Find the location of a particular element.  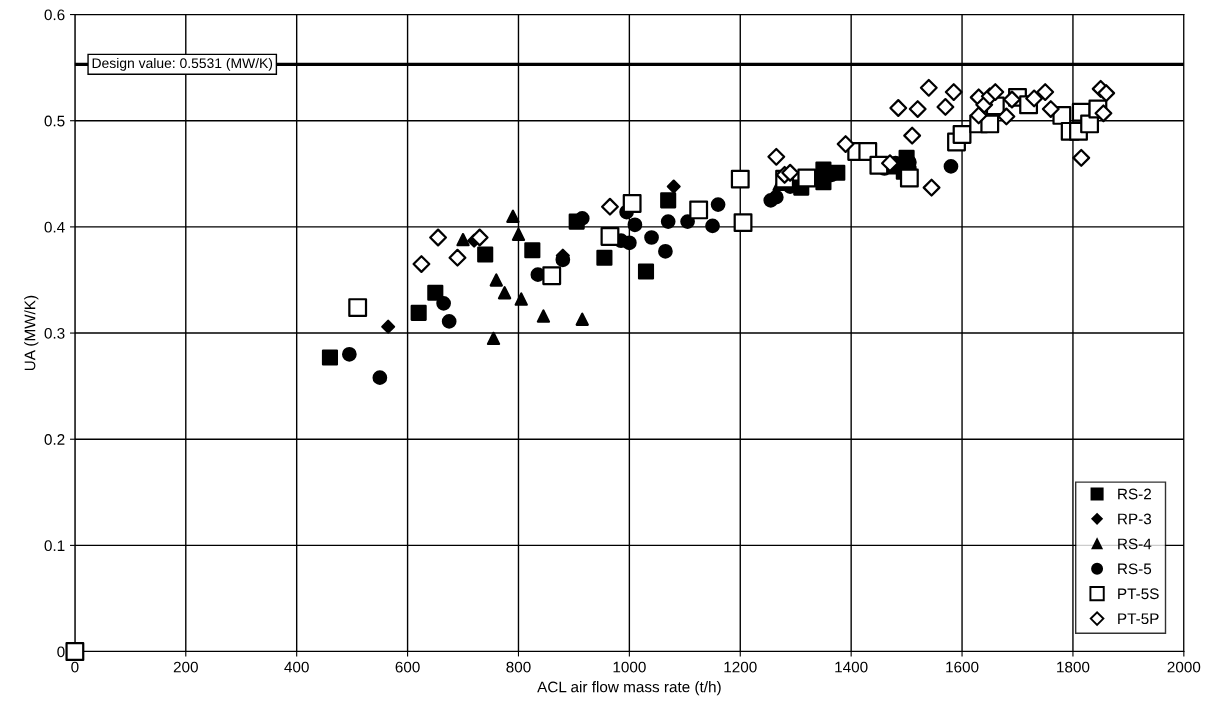

x-tick-label: 1400 is located at coordinates (851, 667).